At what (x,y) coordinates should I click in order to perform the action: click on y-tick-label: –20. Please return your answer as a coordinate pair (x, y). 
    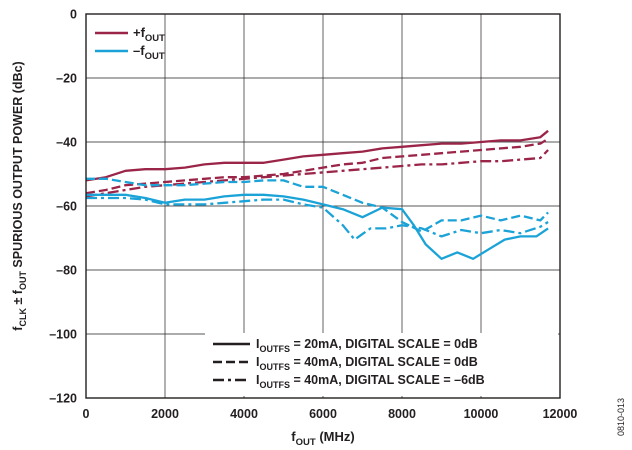
    Looking at the image, I should click on (66, 79).